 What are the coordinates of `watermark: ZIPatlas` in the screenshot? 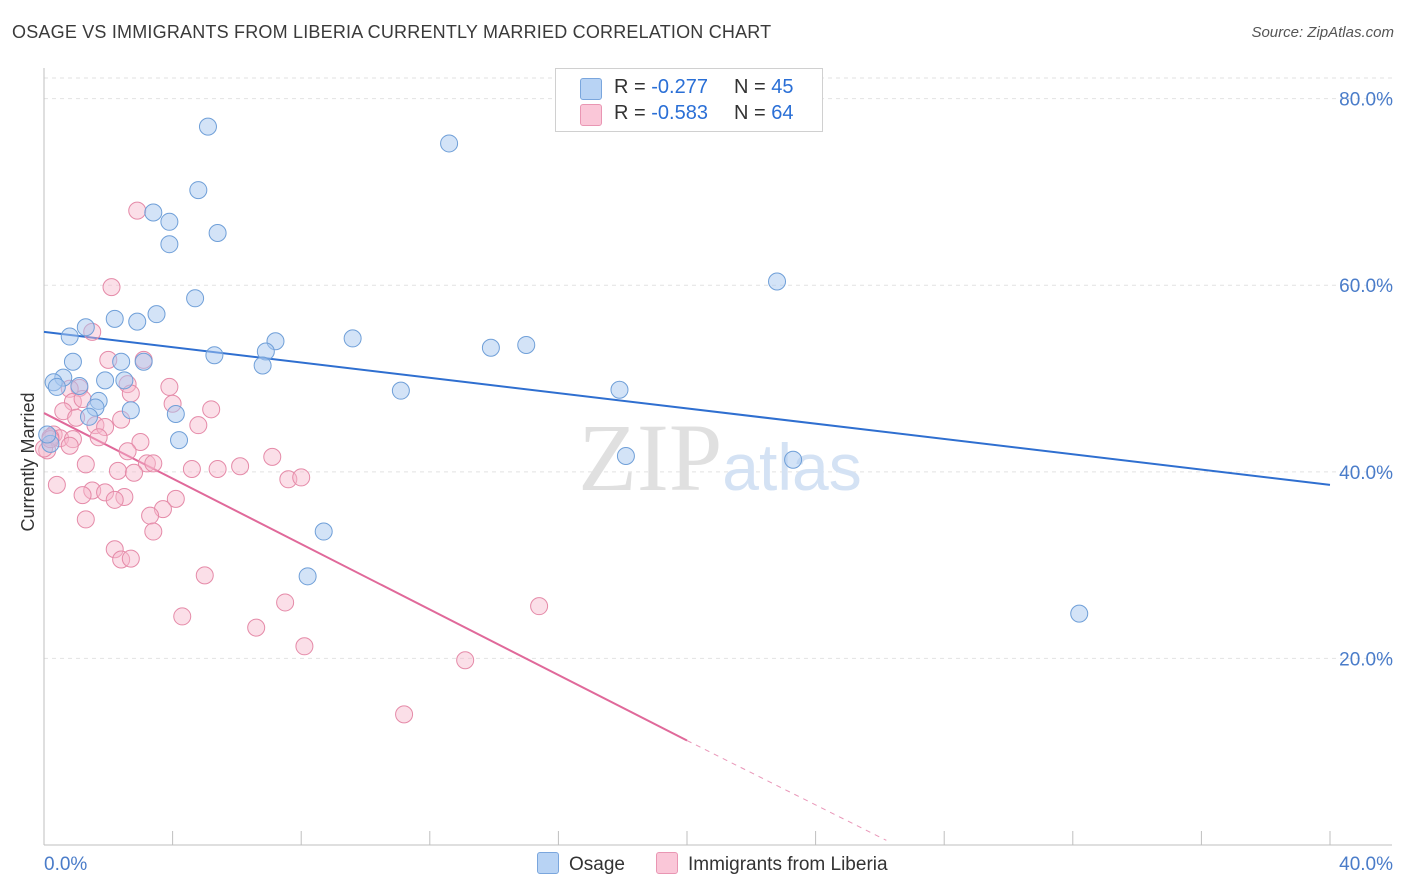 It's located at (719, 457).